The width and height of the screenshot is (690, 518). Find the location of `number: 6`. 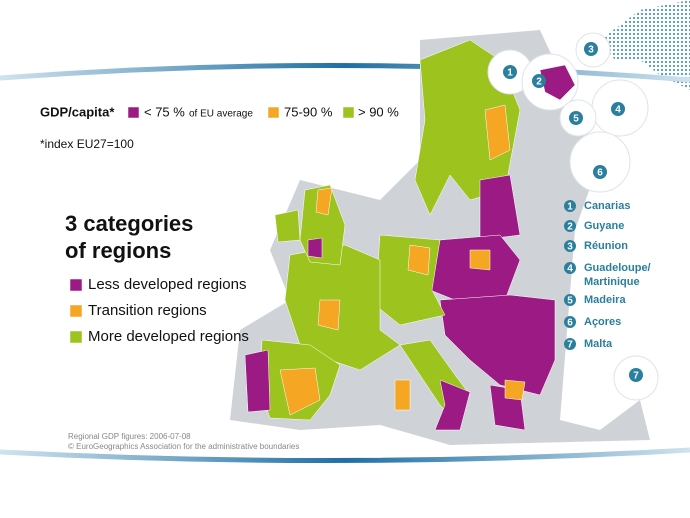

number: 6 is located at coordinates (570, 323).